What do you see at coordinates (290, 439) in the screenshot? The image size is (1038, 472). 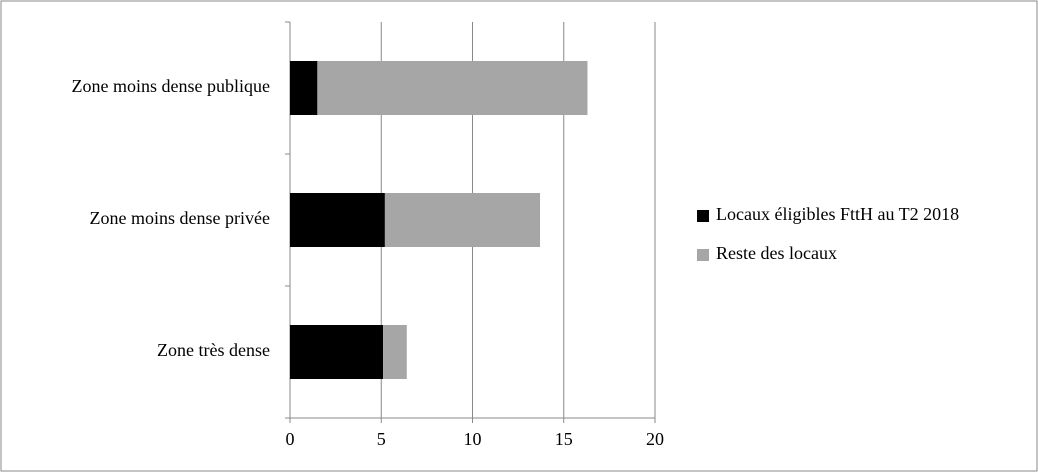 I see `x-tick-label: 0` at bounding box center [290, 439].